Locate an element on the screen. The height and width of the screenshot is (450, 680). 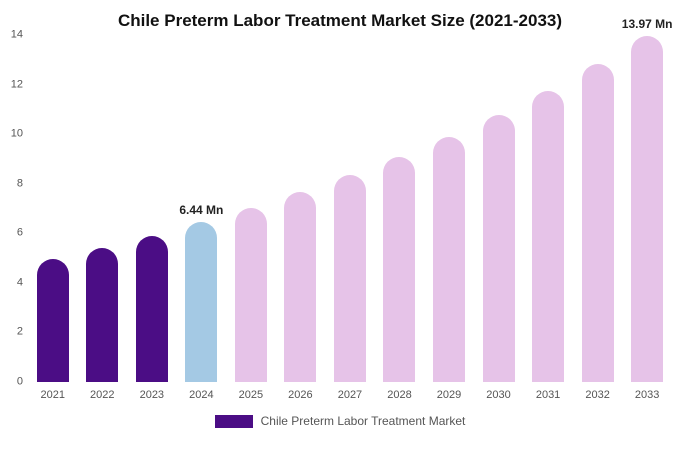
y-tick-label: 12 is located at coordinates (16, 84).